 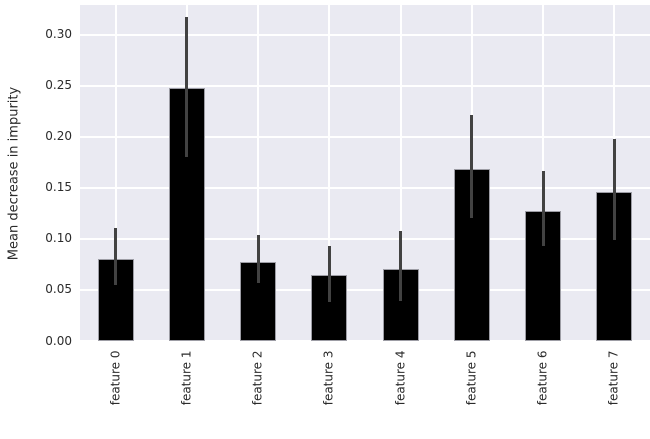 What do you see at coordinates (58, 34) in the screenshot?
I see `y-tick-label: 0.30` at bounding box center [58, 34].